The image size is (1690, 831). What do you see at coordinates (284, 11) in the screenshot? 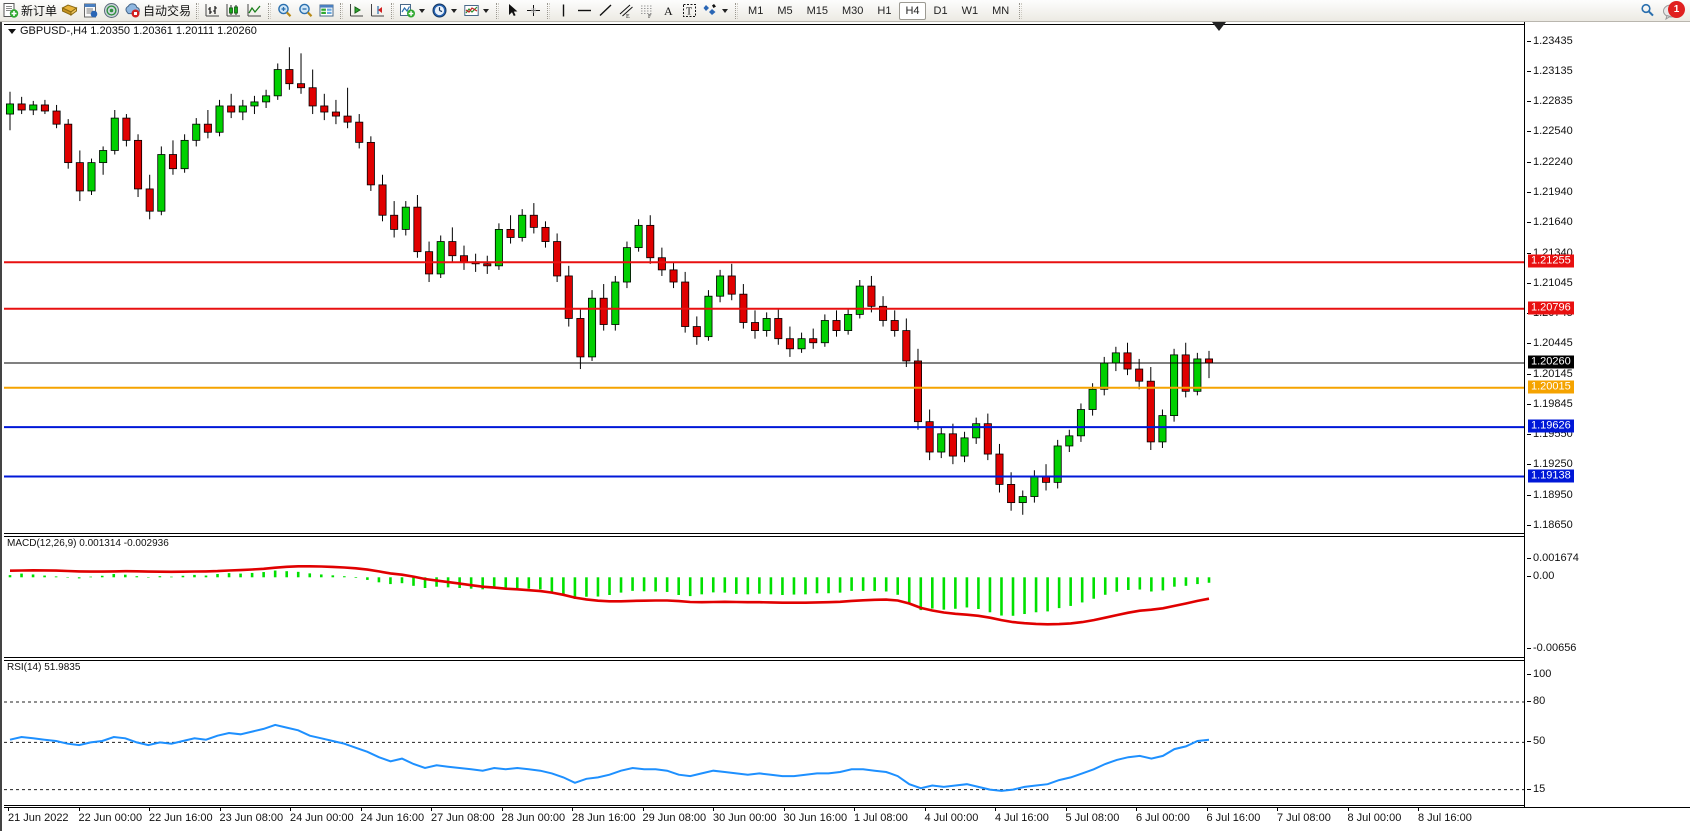
I see `zoom-in-button` at bounding box center [284, 11].